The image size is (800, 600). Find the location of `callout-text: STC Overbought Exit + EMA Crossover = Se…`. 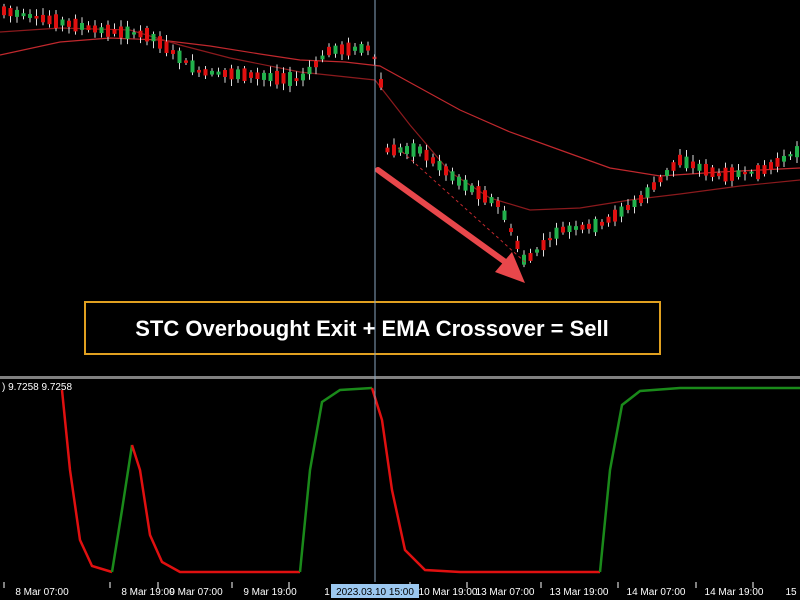

callout-text: STC Overbought Exit + EMA Crossover = Se… is located at coordinates (372, 328).